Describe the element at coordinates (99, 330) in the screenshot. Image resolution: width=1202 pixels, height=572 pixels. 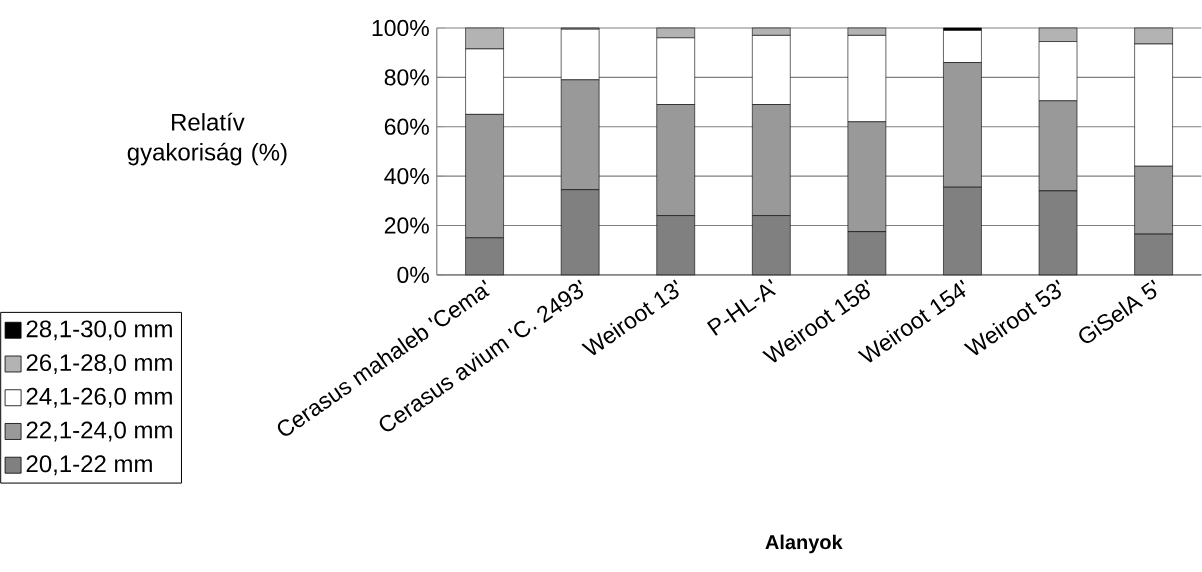
I see `legend-label: 28,1-30,0 mm` at that location.